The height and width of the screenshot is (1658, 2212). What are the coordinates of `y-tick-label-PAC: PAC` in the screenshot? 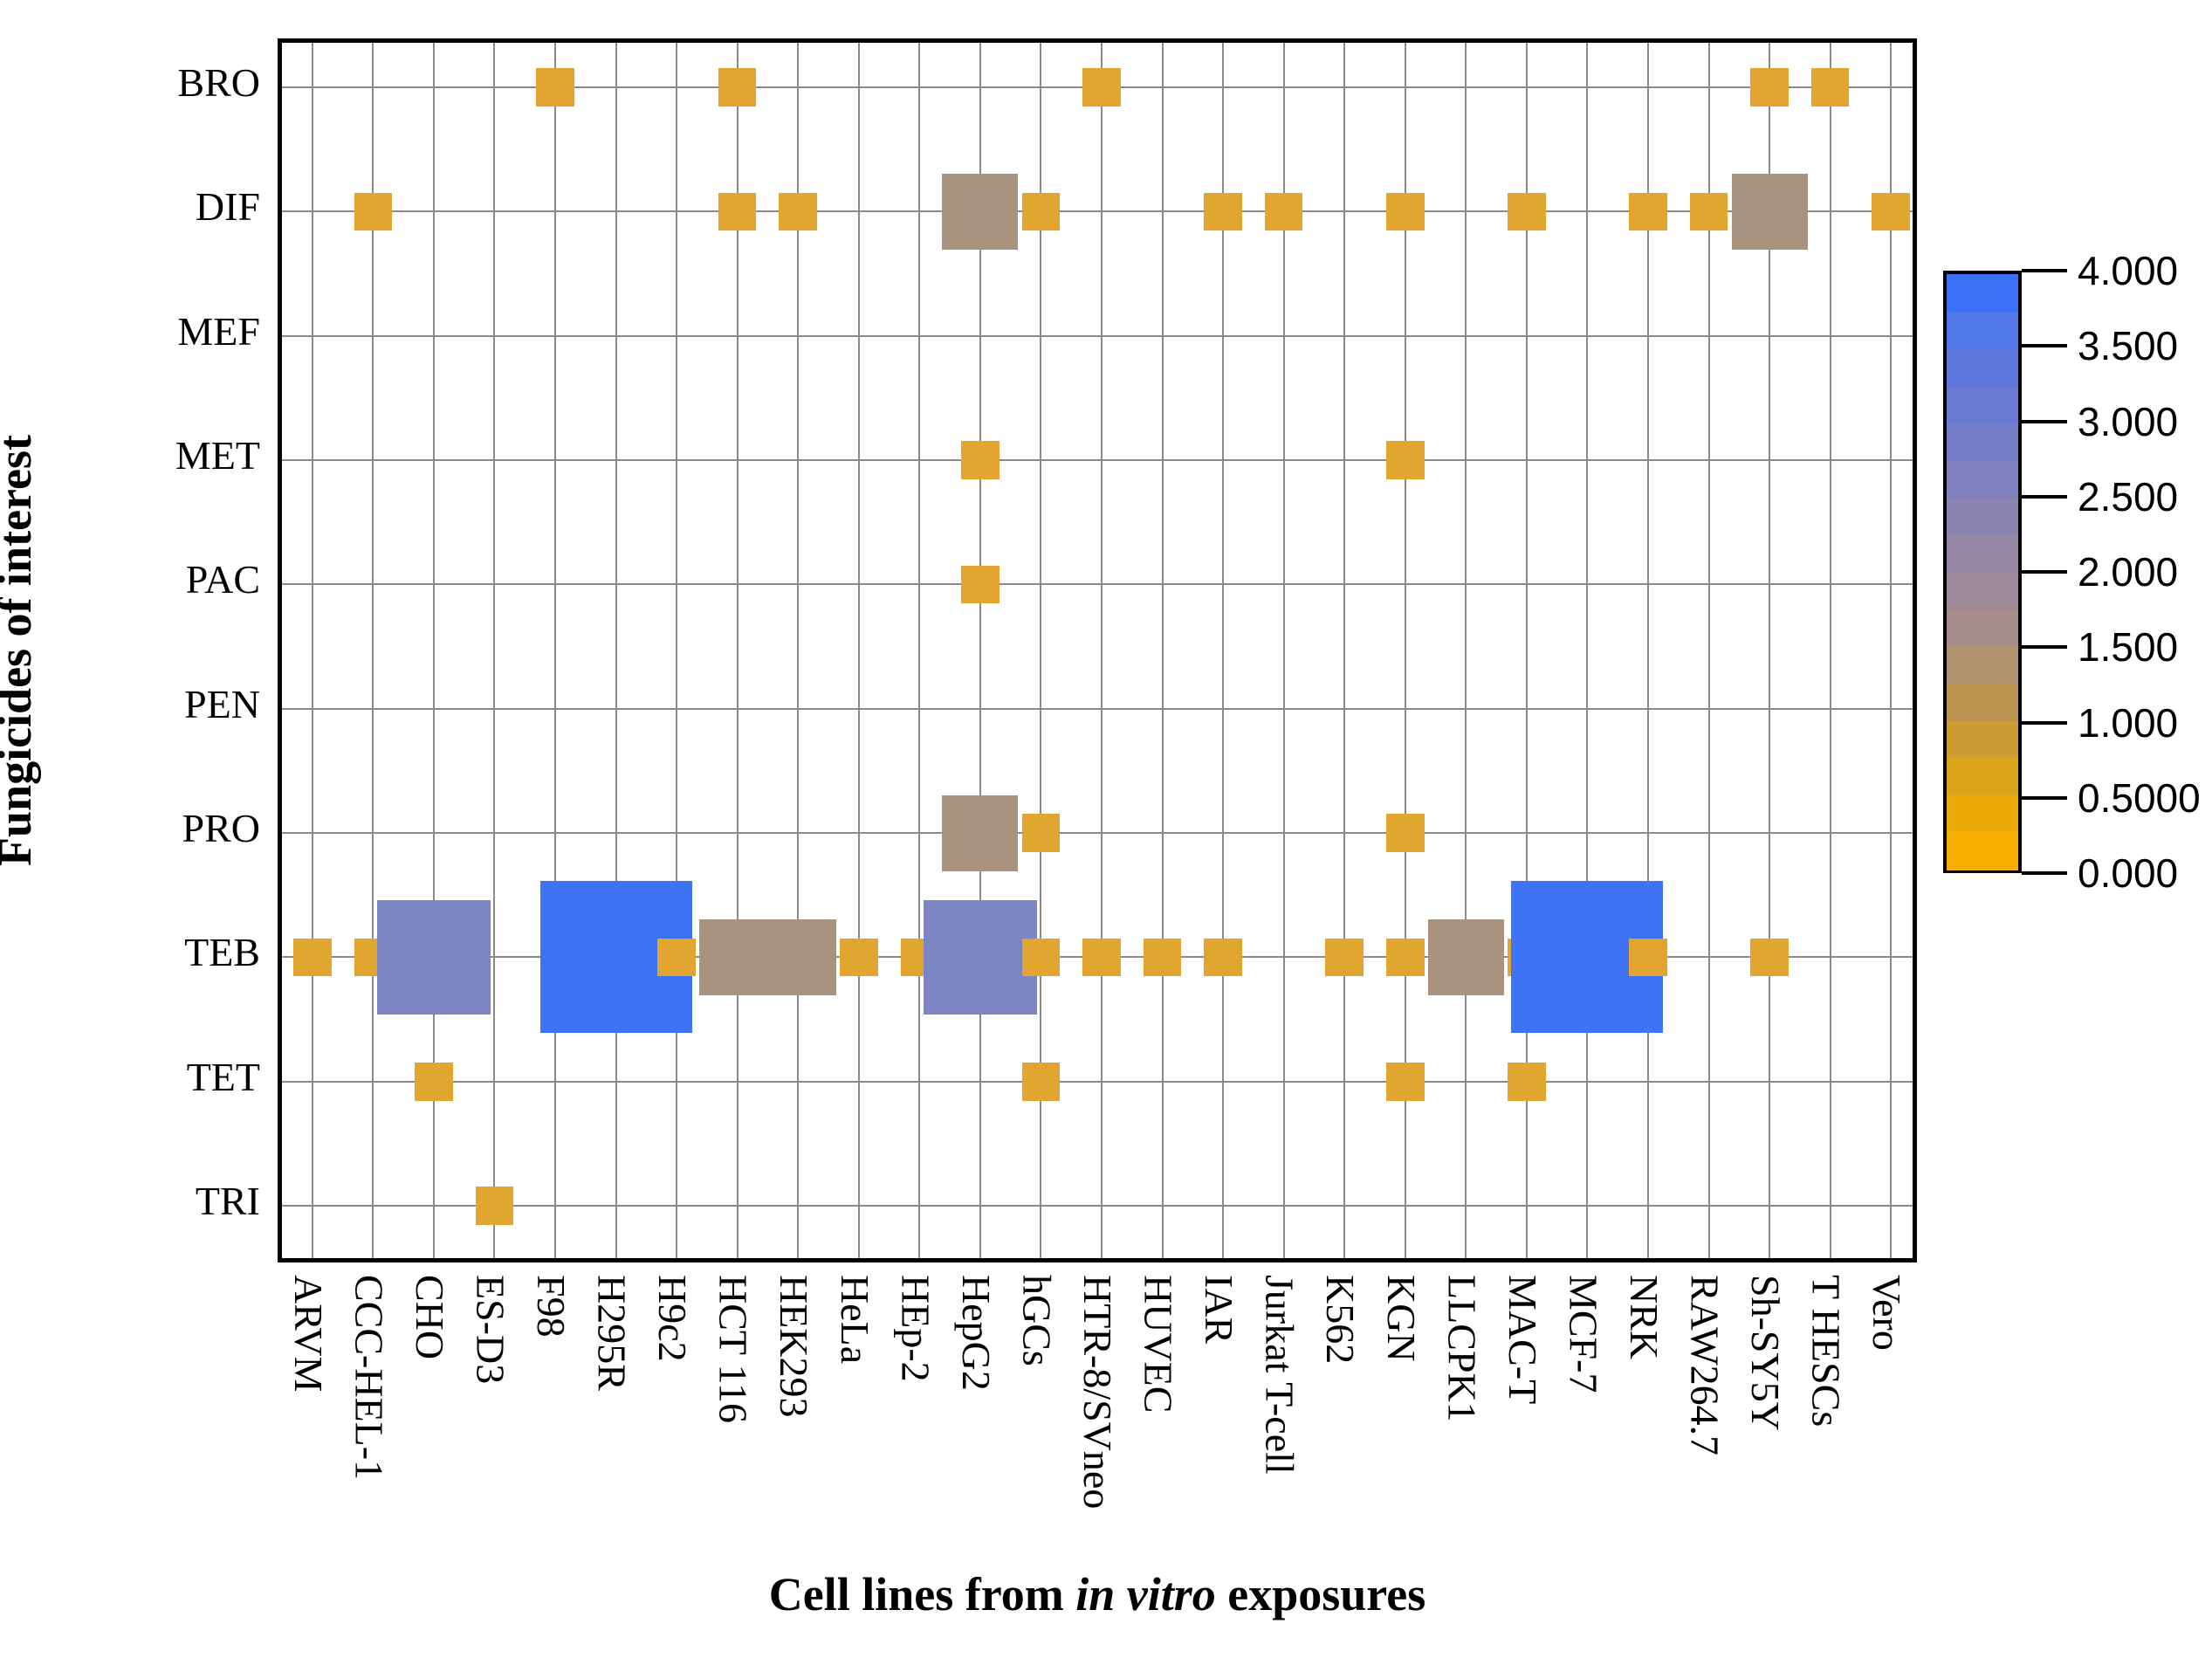 It's located at (223, 579).